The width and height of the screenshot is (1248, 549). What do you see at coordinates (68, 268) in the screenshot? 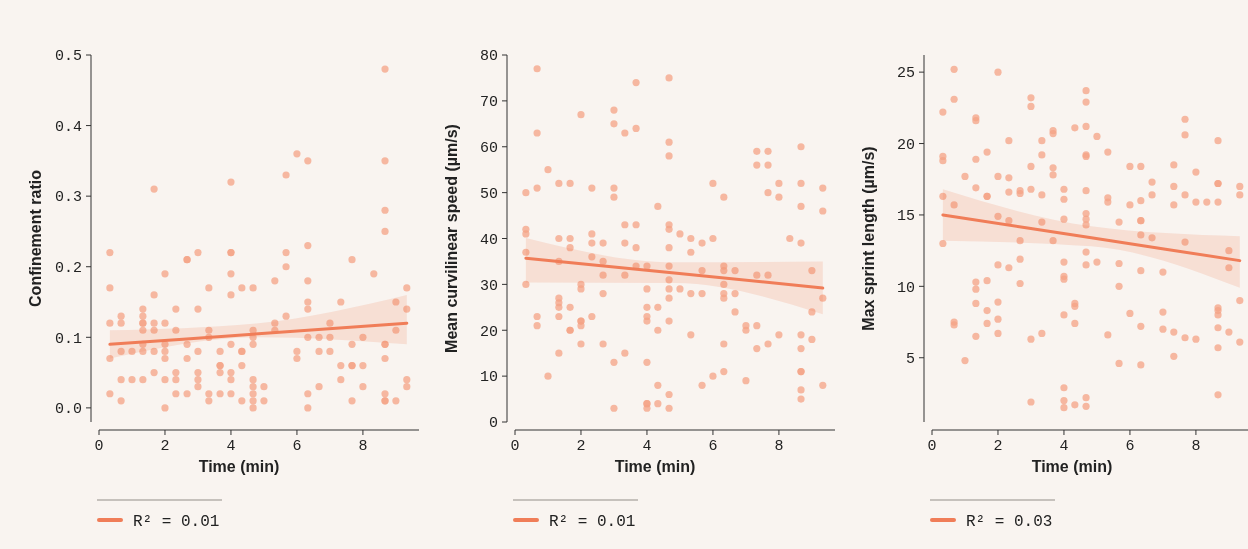
I see `y-tick-label: 0.2` at bounding box center [68, 268].